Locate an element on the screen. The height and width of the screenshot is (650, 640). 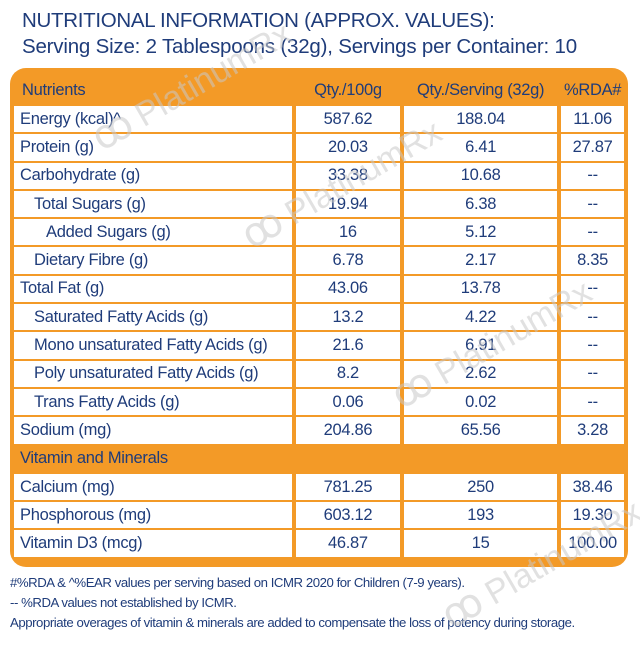
qty-per-100g: 21.6 is located at coordinates (348, 345).